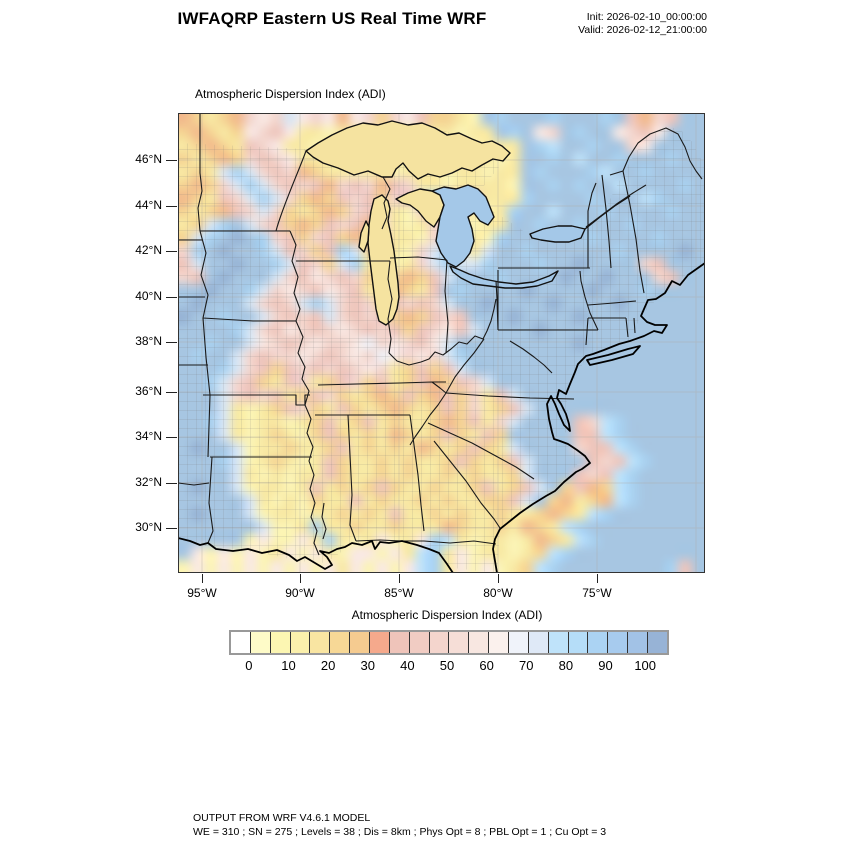 The image size is (850, 850). What do you see at coordinates (486, 665) in the screenshot?
I see `colorbar-tick-label: 60` at bounding box center [486, 665].